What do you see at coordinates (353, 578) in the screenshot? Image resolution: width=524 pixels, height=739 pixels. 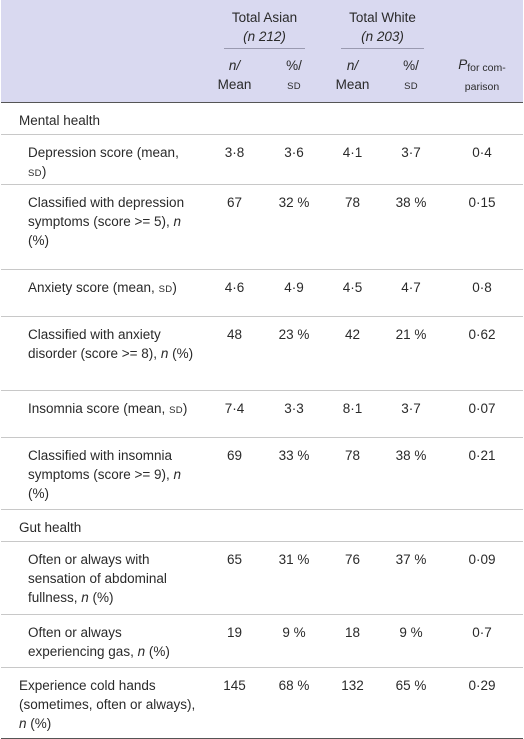 I see `cell-white-n: 76` at bounding box center [353, 578].